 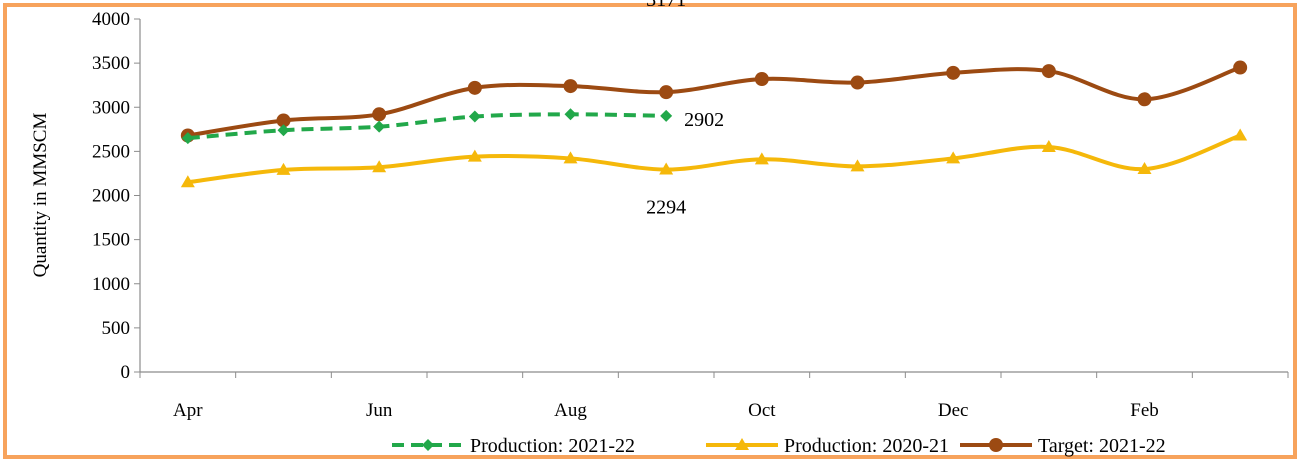 I want to click on y-tick-label: 1500, so click(x=111, y=240).